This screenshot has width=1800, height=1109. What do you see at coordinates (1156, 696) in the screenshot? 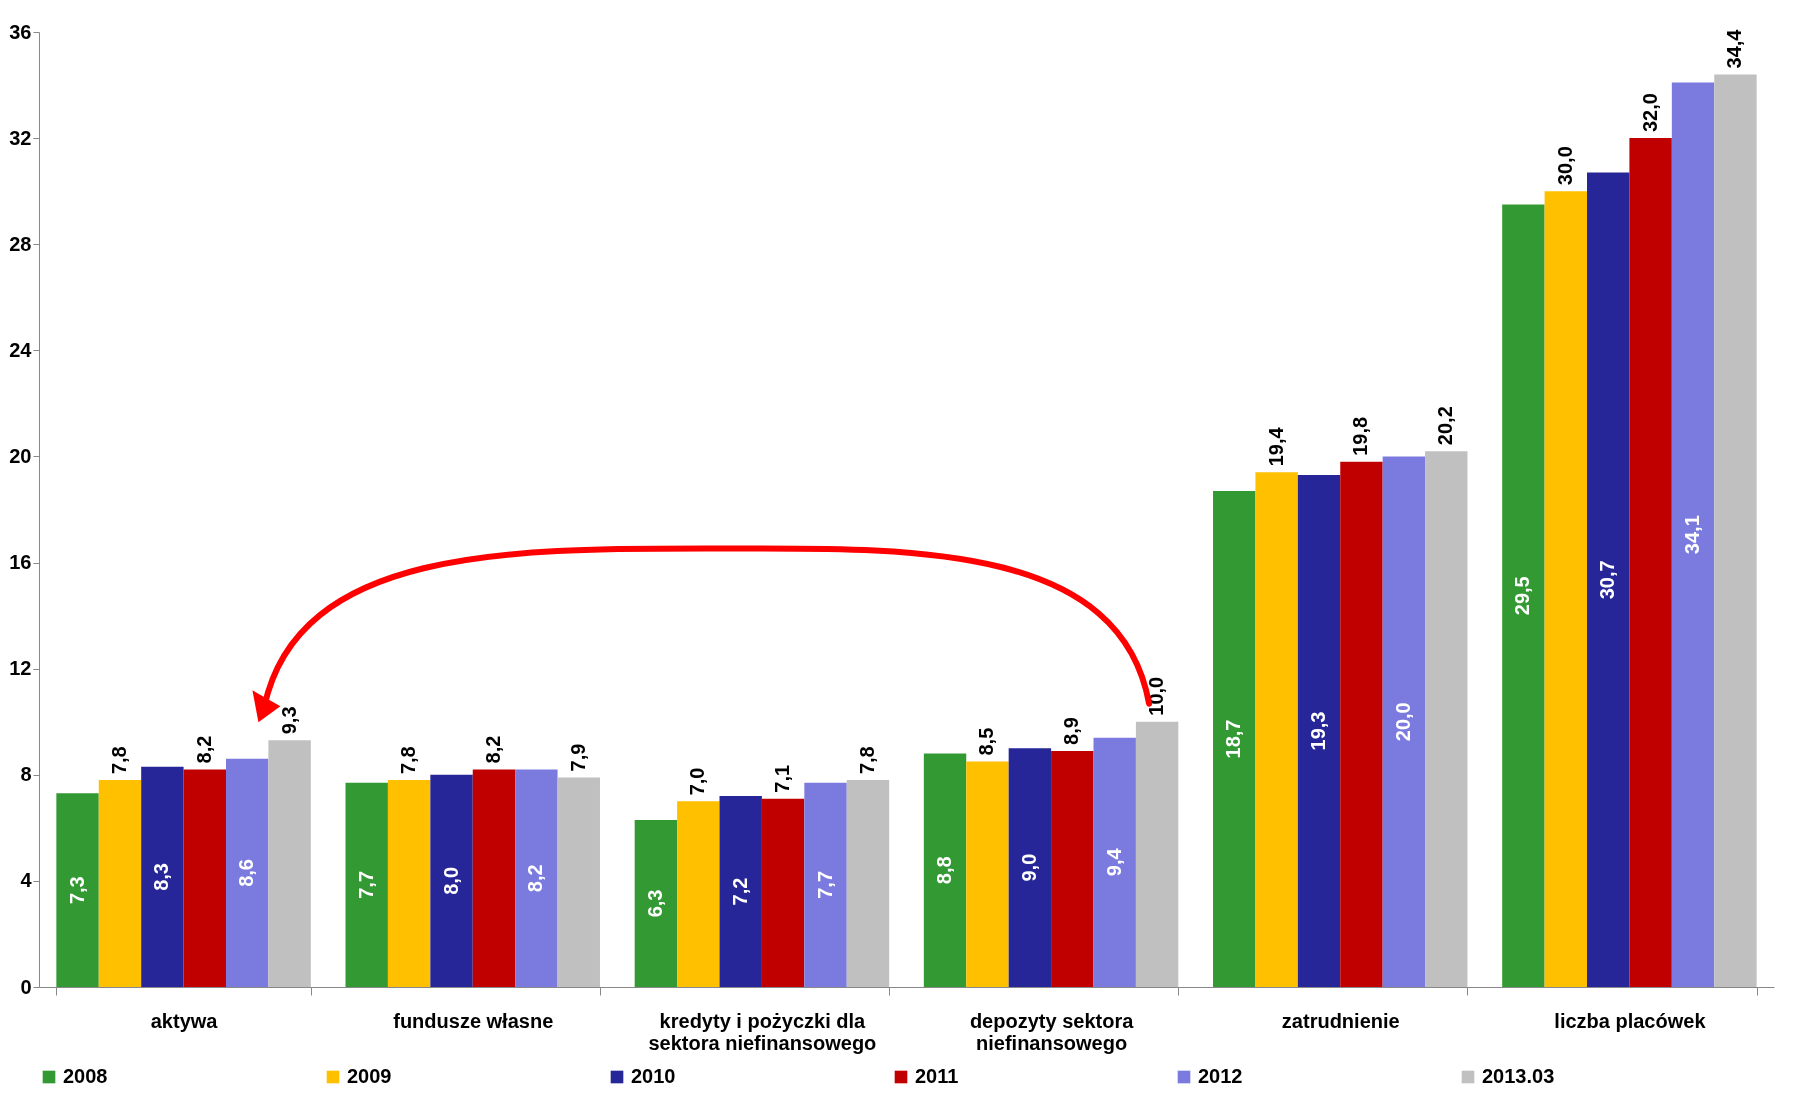
I see `data-label: 10,0` at bounding box center [1156, 696].